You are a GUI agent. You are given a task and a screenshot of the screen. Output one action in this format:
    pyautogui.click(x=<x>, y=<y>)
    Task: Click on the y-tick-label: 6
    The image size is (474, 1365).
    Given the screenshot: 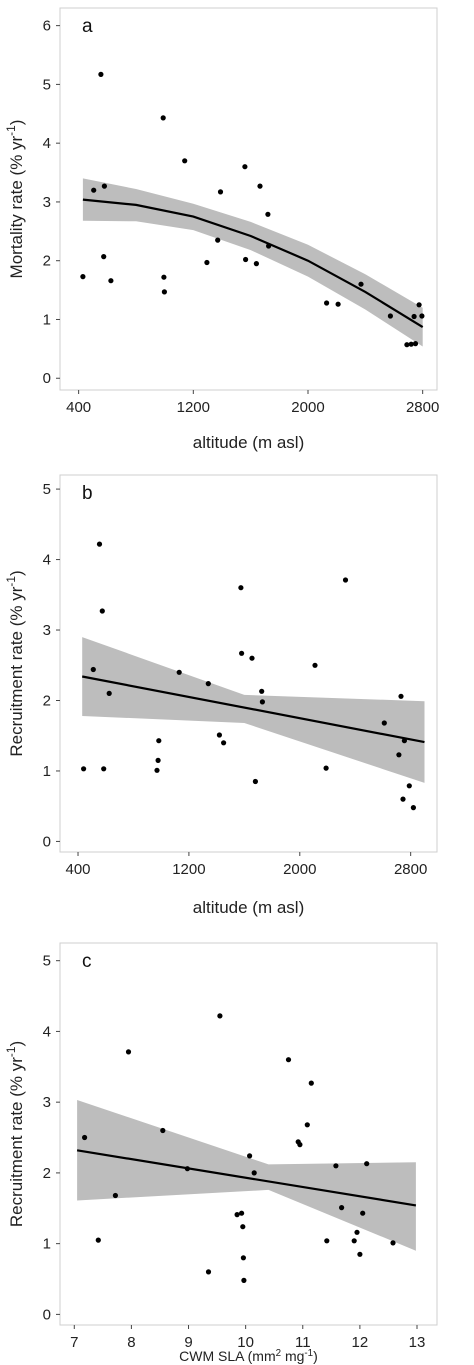 What is the action you would take?
    pyautogui.click(x=47, y=26)
    